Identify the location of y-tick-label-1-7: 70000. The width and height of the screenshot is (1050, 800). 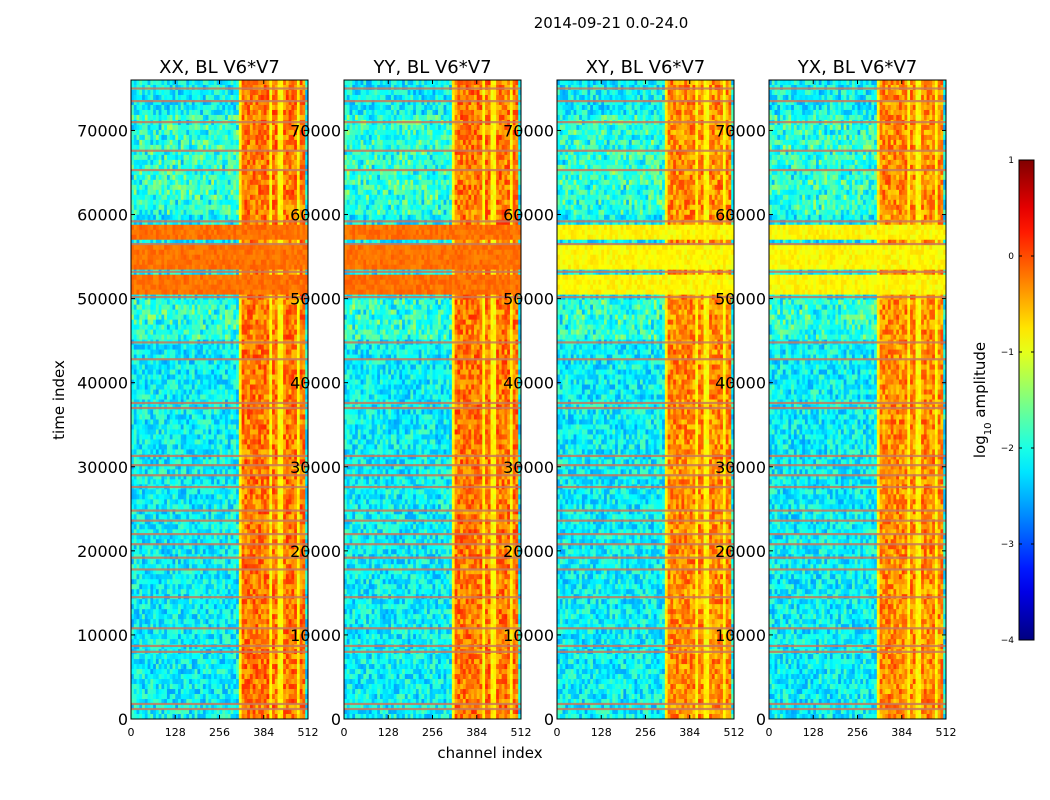
(102, 130).